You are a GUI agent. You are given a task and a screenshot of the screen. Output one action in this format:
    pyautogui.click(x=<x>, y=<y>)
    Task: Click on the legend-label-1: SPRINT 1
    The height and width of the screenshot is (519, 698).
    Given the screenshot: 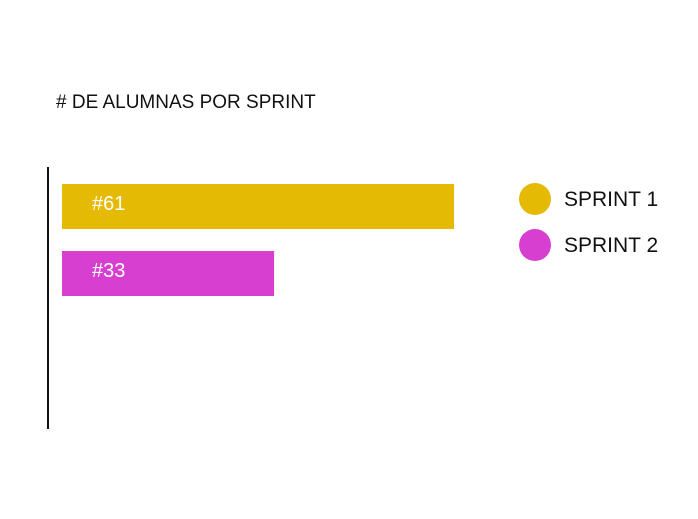 What is the action you would take?
    pyautogui.click(x=611, y=199)
    